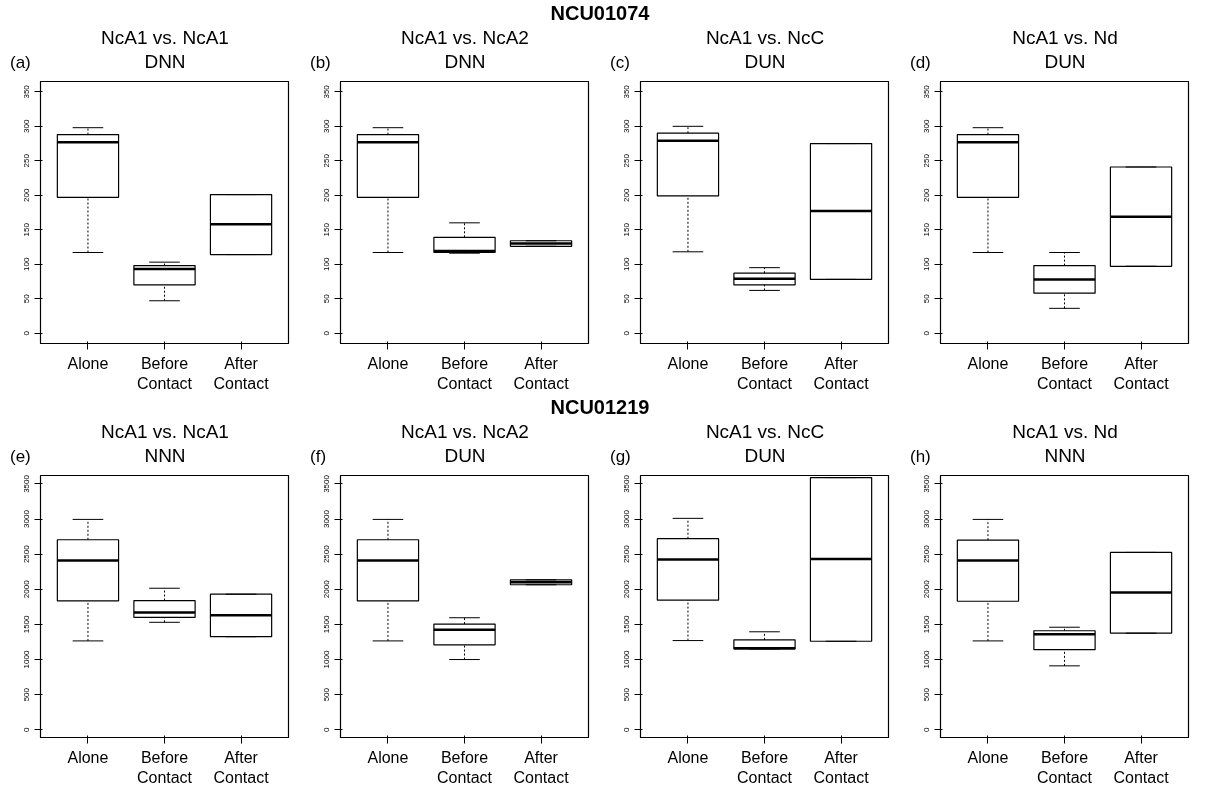  I want to click on text: (d), so click(920, 63).